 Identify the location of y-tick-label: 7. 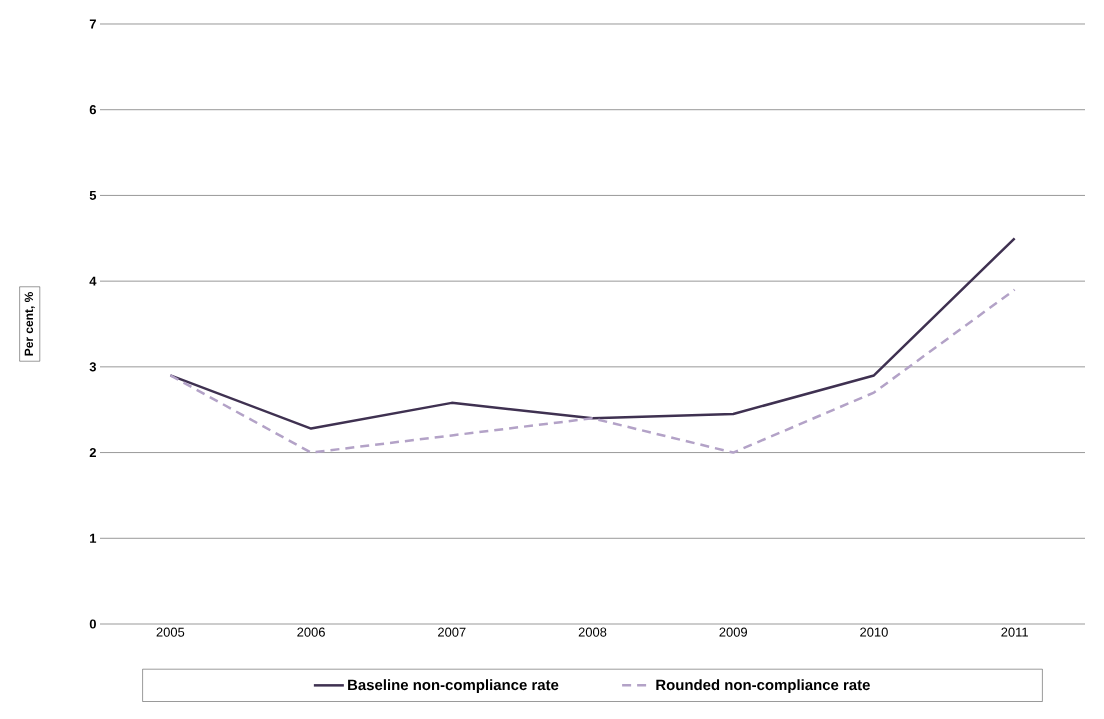
(92, 24).